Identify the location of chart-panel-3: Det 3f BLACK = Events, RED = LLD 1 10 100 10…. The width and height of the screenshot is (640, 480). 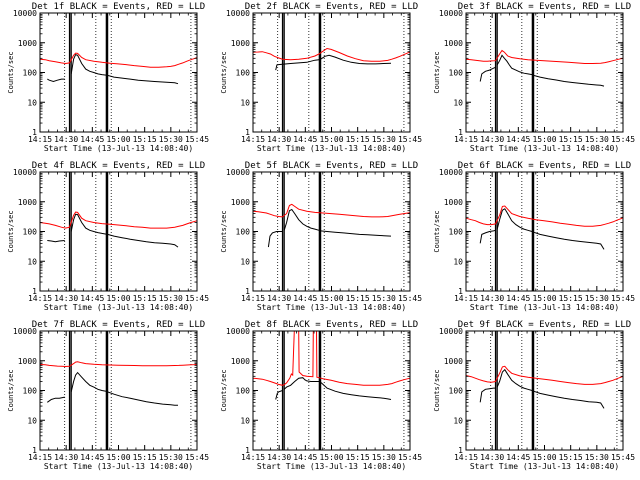
(534, 77).